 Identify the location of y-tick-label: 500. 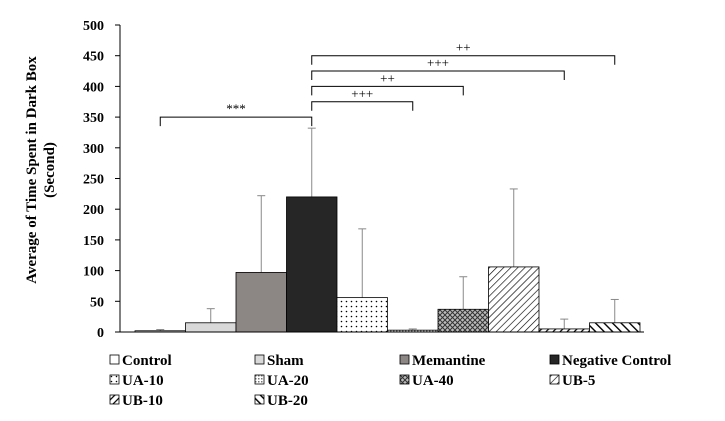
(93, 26).